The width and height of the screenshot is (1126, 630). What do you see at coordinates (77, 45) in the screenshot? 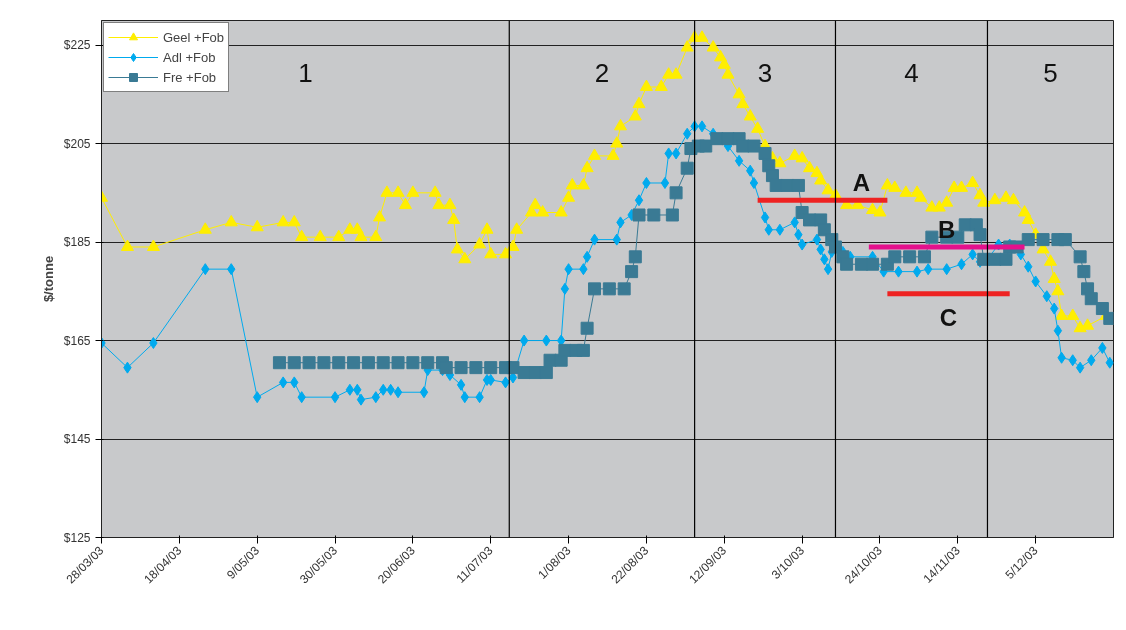
I see `y-tick-label: $225` at bounding box center [77, 45].